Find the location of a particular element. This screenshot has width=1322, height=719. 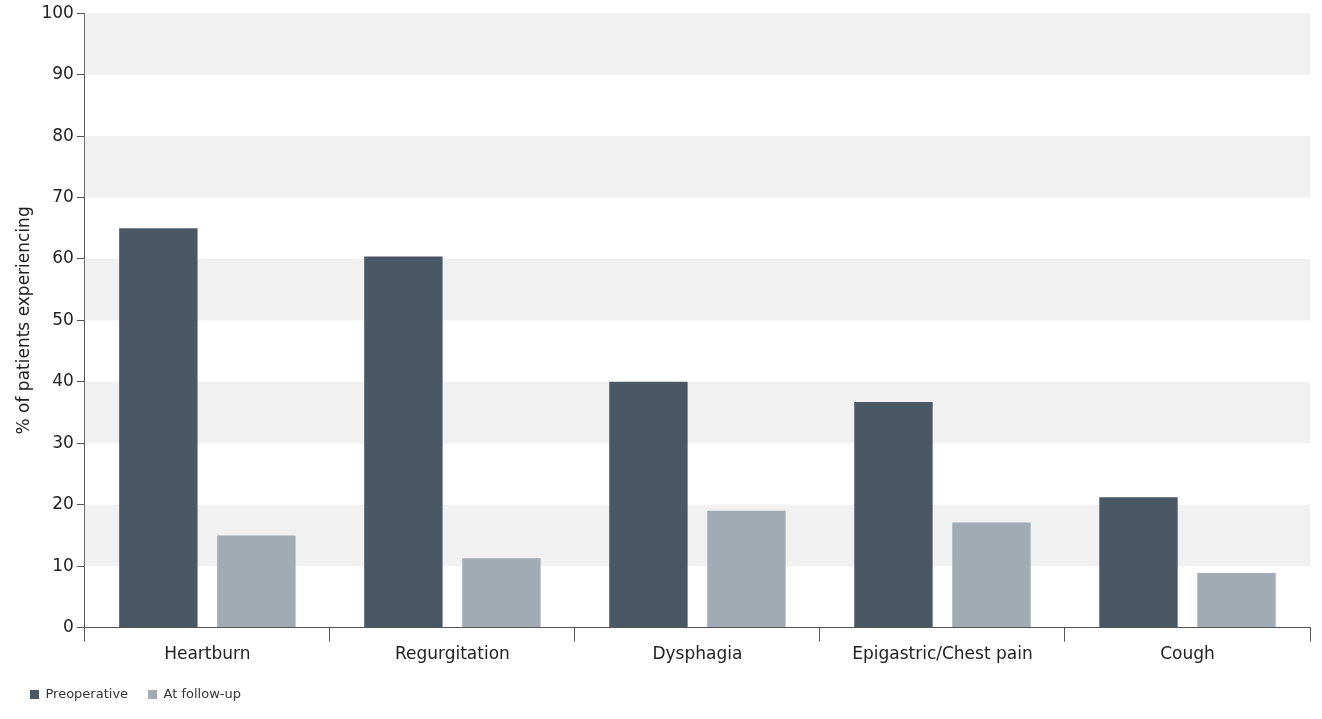

y-tick-label: 30 is located at coordinates (63, 441).